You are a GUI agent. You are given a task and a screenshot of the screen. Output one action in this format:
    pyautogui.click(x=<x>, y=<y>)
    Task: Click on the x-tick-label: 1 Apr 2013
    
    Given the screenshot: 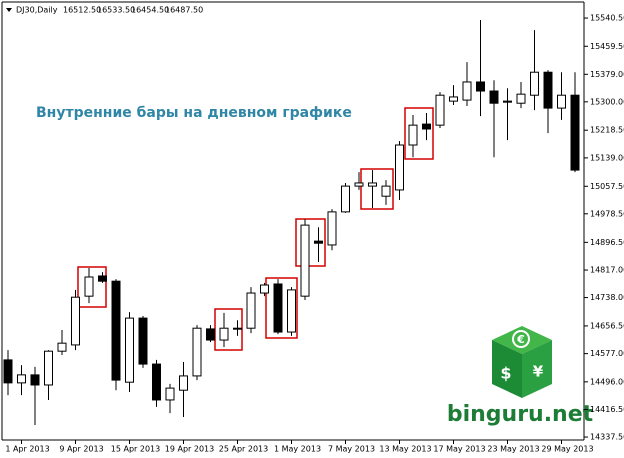 What is the action you would take?
    pyautogui.click(x=27, y=449)
    